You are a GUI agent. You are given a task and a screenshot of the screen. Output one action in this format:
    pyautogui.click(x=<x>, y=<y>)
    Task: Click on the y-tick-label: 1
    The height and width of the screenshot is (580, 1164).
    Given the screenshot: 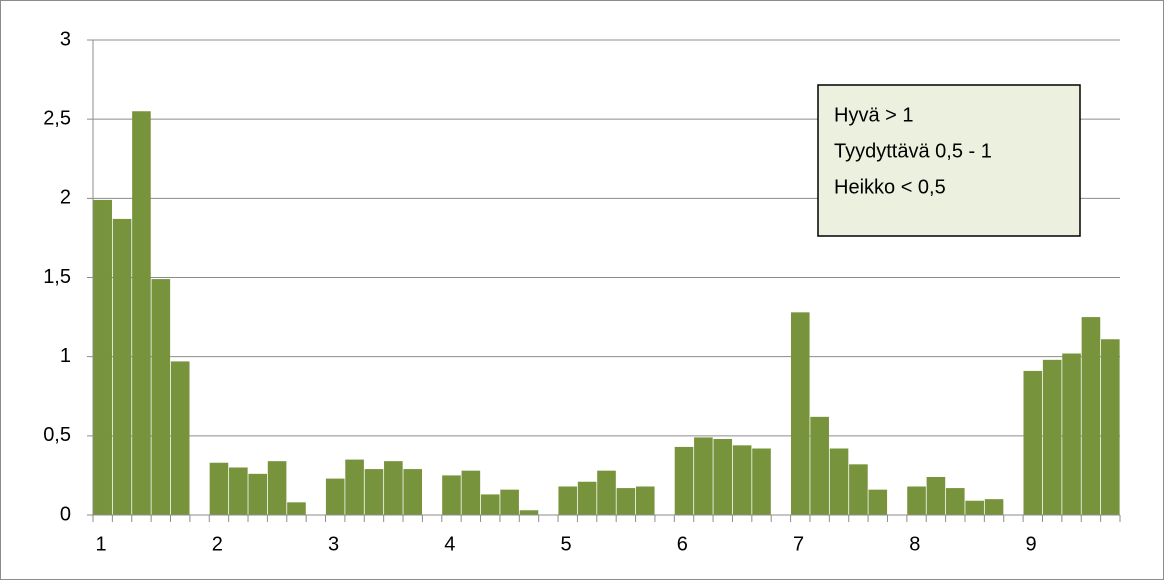 What is the action you would take?
    pyautogui.click(x=65, y=356)
    